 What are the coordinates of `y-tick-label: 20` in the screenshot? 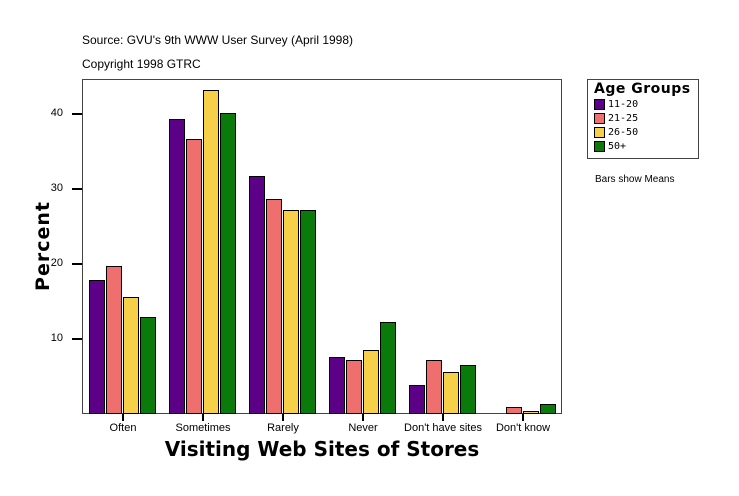 It's located at (56, 263).